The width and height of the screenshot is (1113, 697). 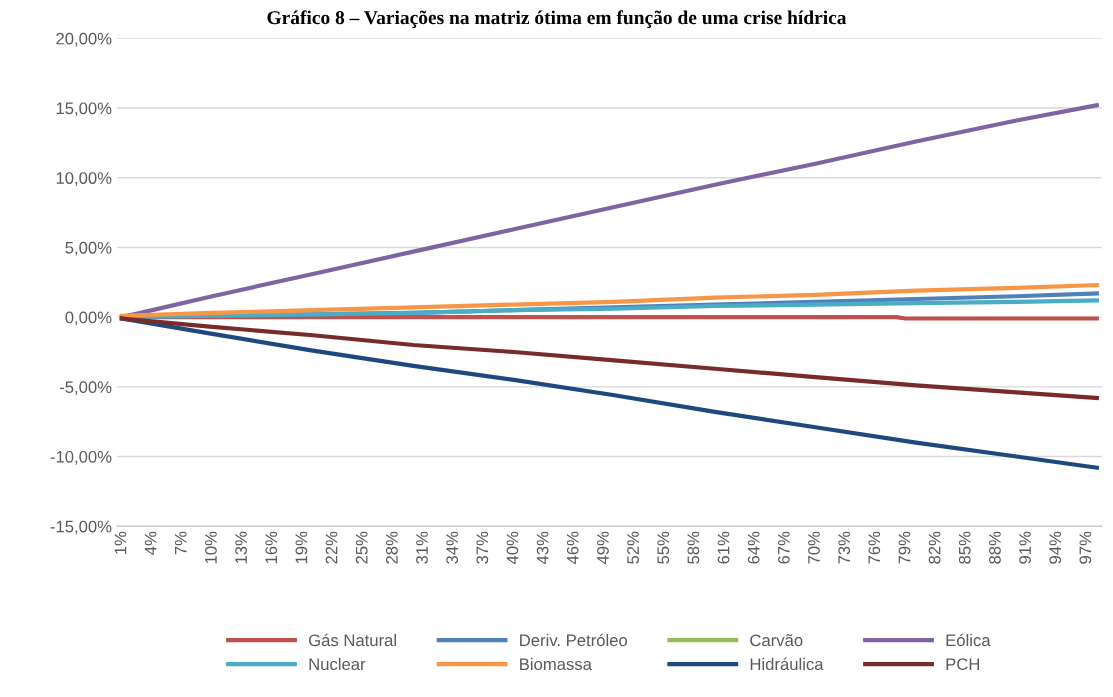 What do you see at coordinates (352, 640) in the screenshot?
I see `legend-label: Gás Natural` at bounding box center [352, 640].